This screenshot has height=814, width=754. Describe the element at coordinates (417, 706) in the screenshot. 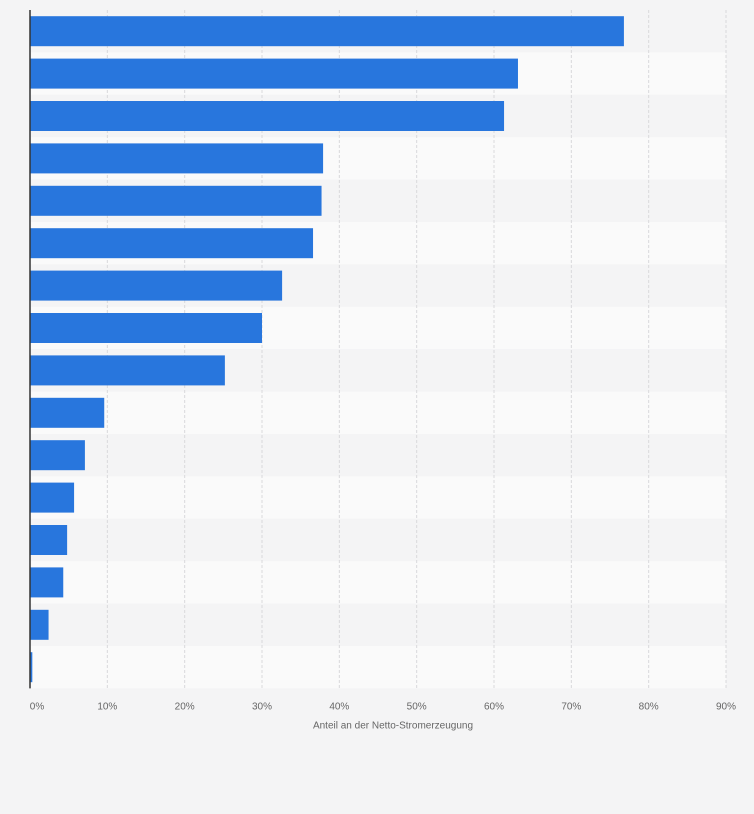

I see `x-tick-label: 50%` at that location.